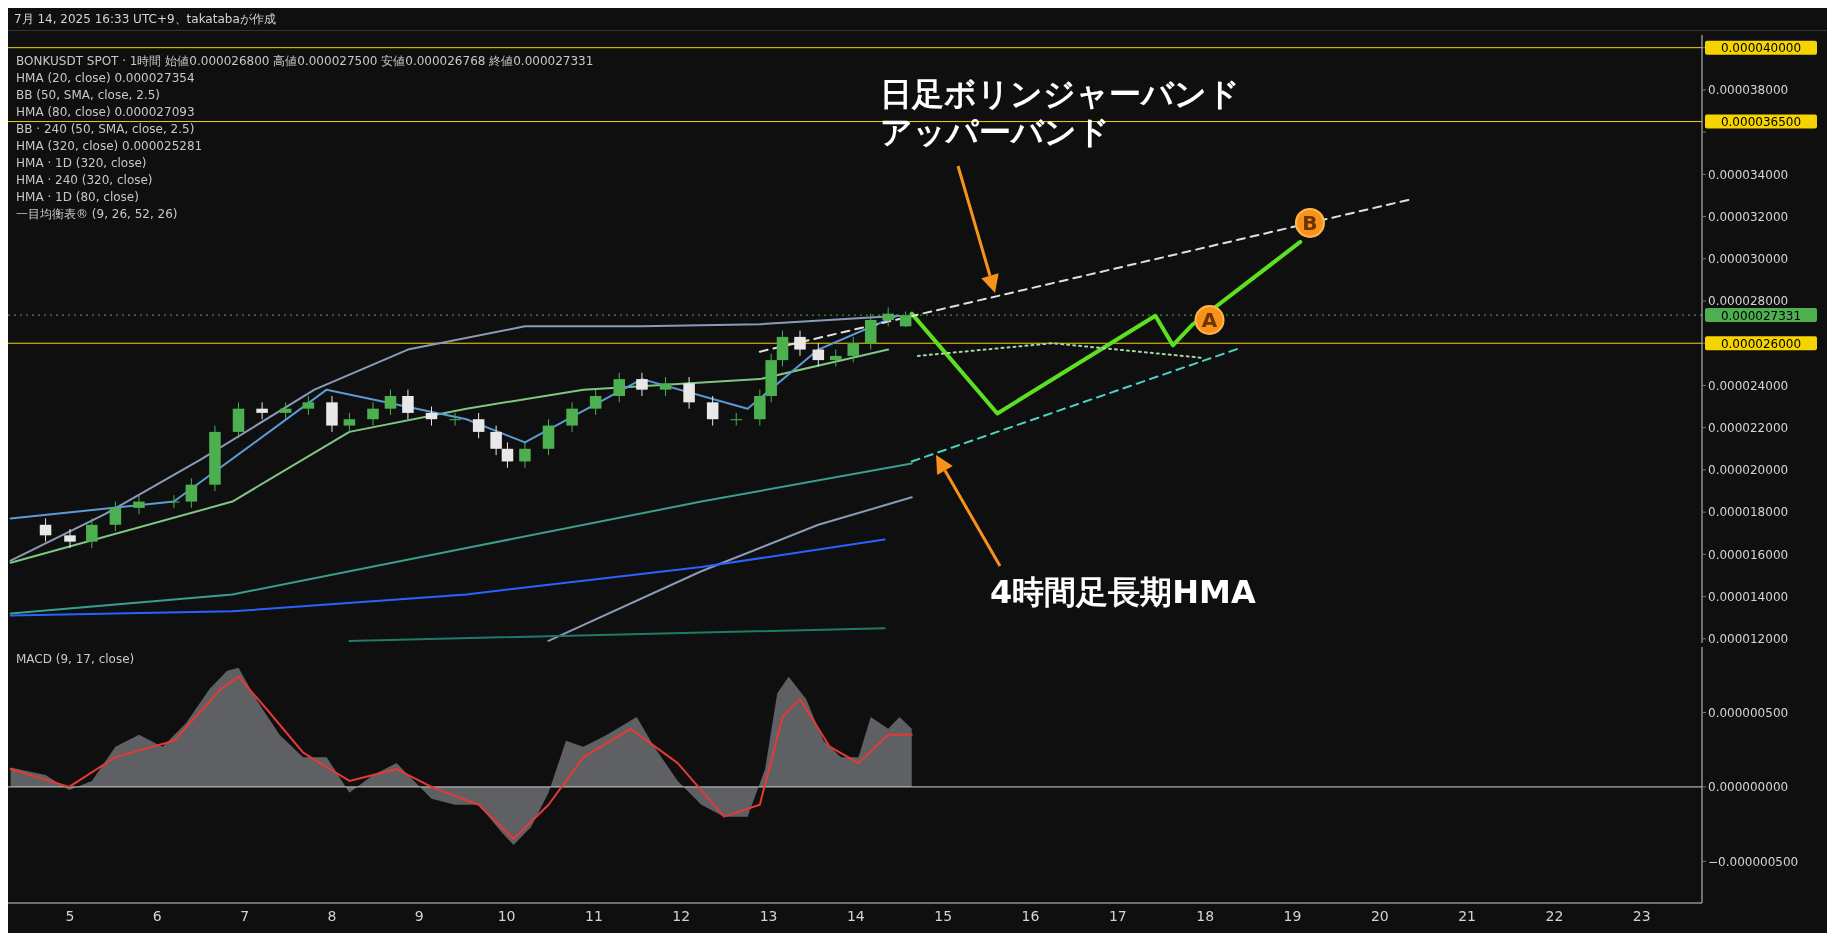  I want to click on x-tick-label: 22, so click(1554, 915).